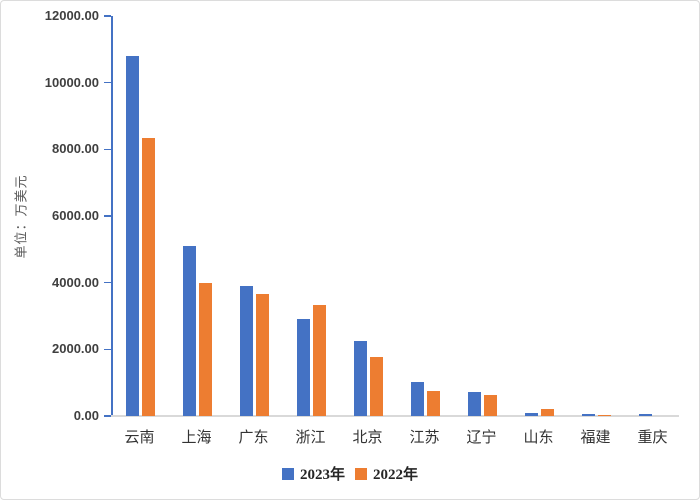 The width and height of the screenshot is (700, 500). Describe the element at coordinates (361, 473) in the screenshot. I see `legend-swatch-2022年` at that location.